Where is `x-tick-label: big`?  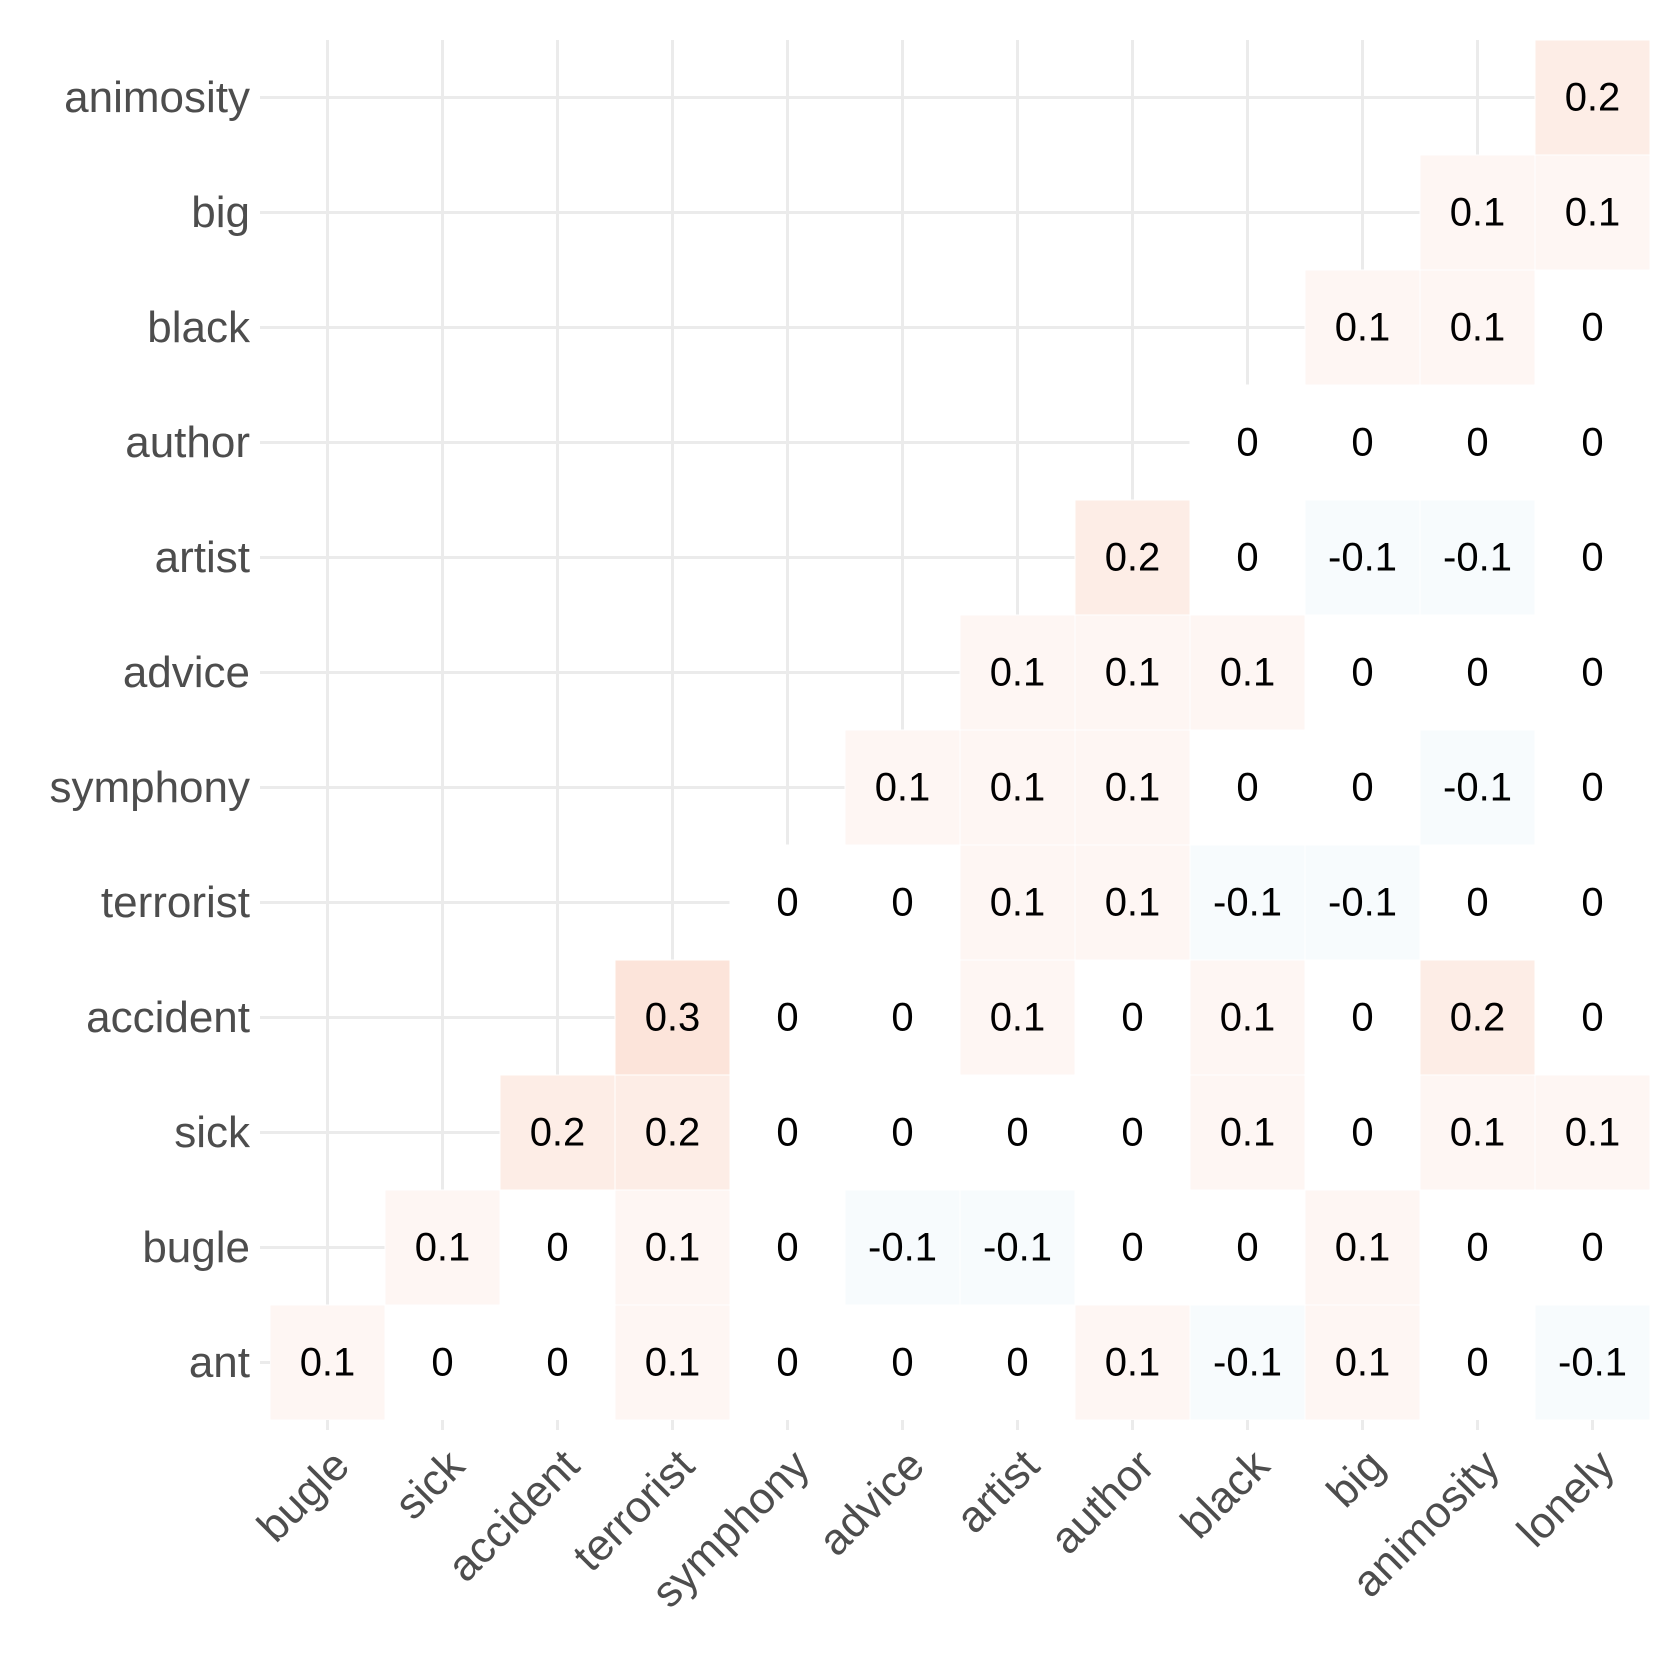
x-tick-label: big is located at coordinates (1356, 1479).